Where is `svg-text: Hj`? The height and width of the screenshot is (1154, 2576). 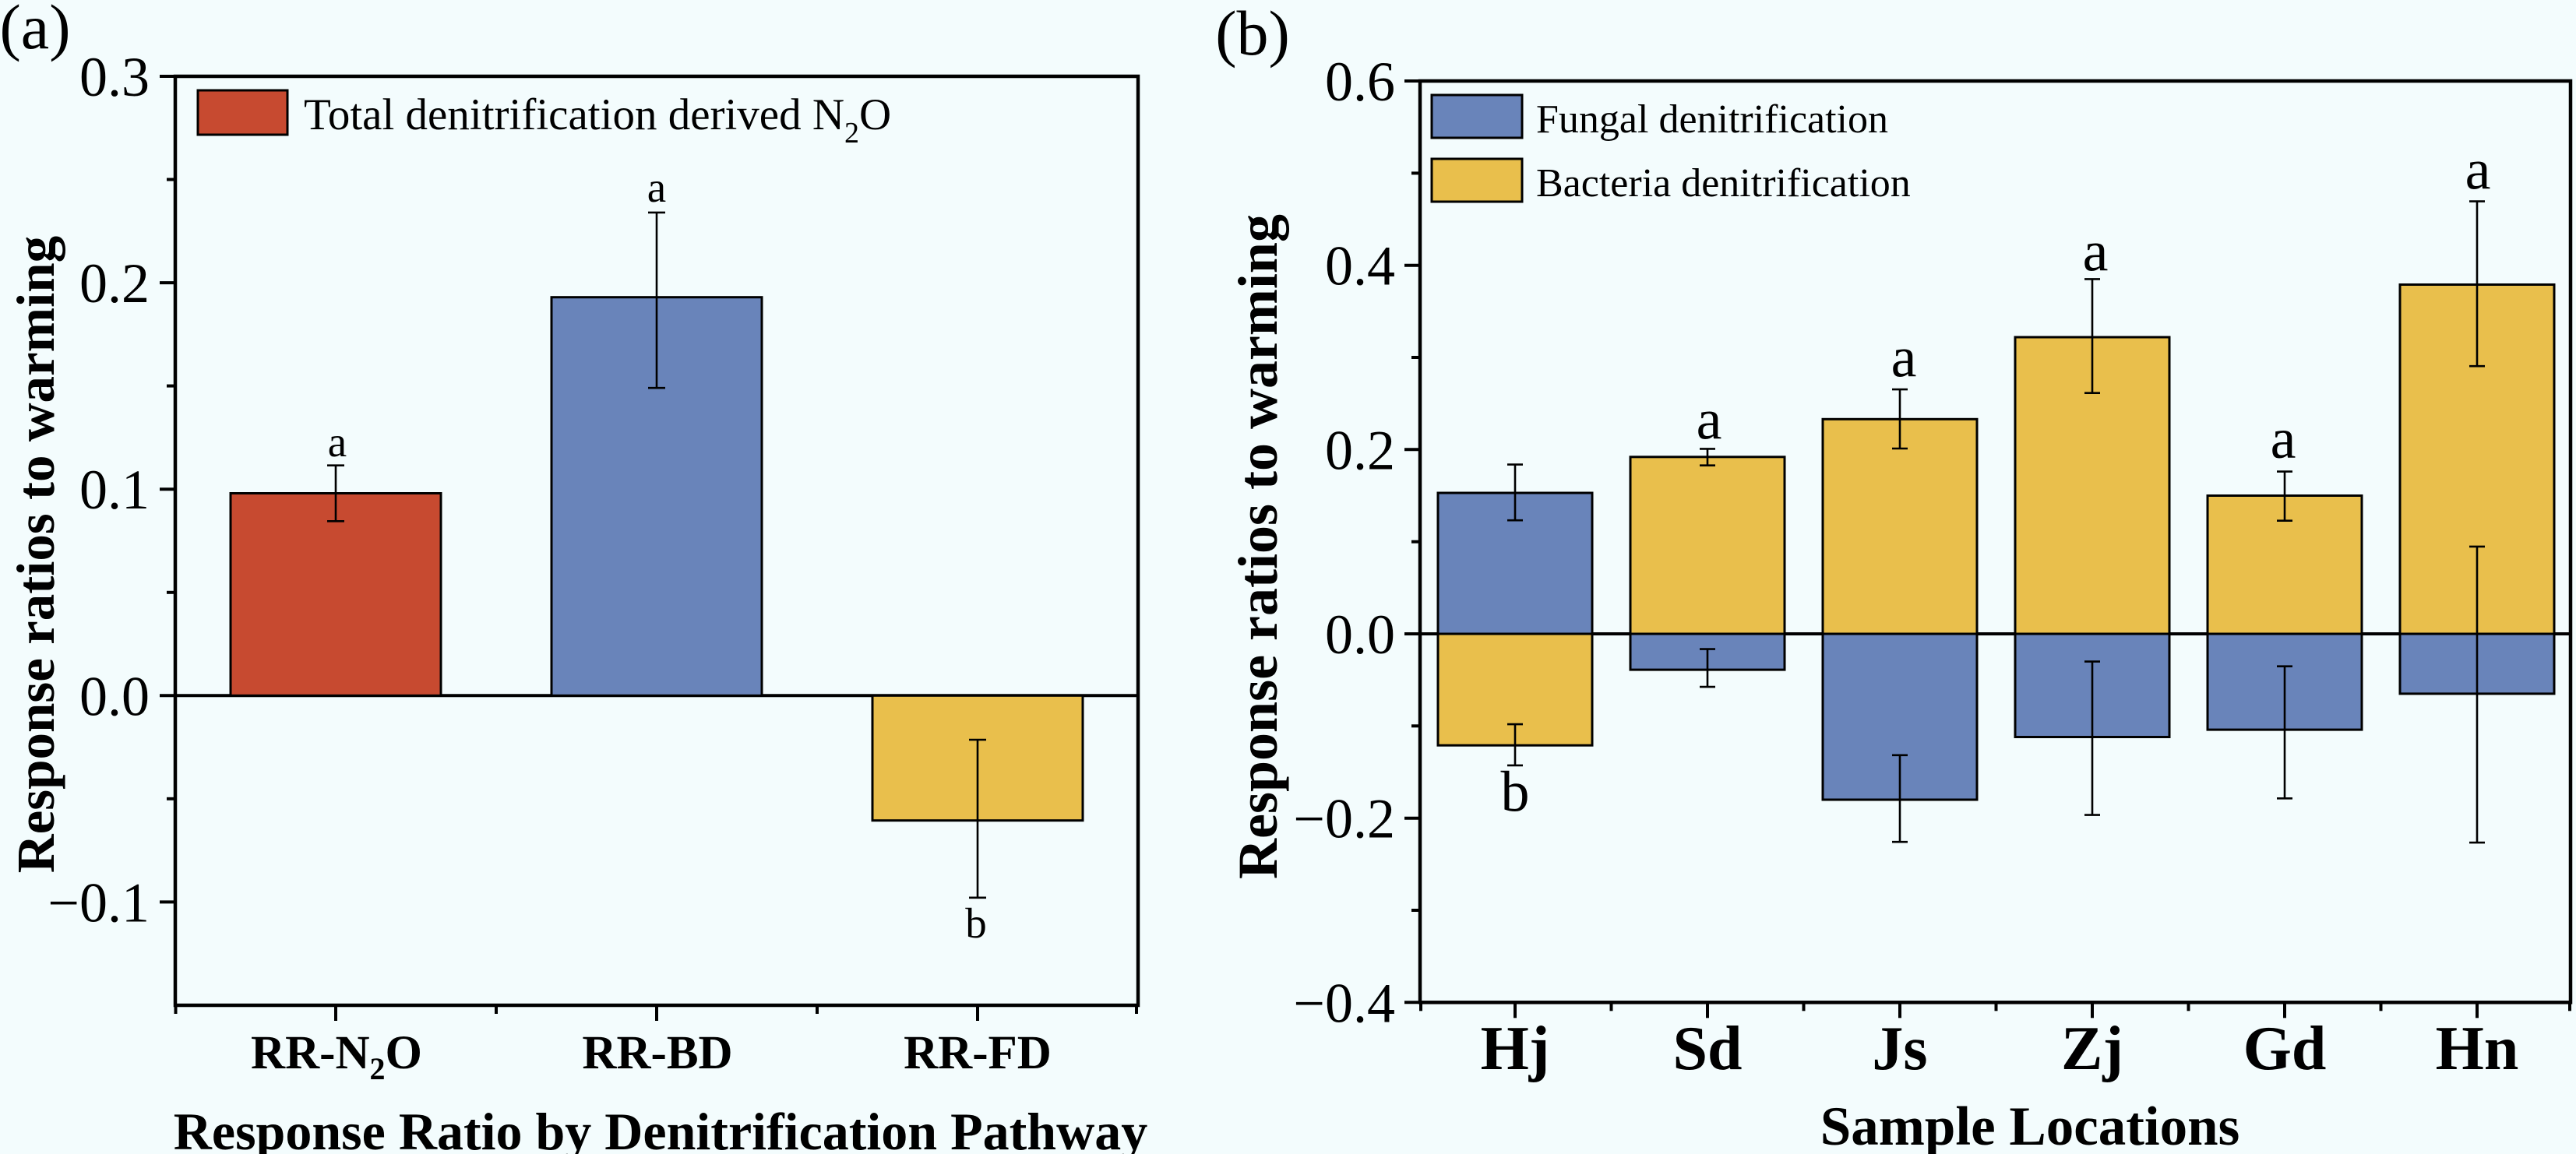 svg-text: Hj is located at coordinates (1515, 1049).